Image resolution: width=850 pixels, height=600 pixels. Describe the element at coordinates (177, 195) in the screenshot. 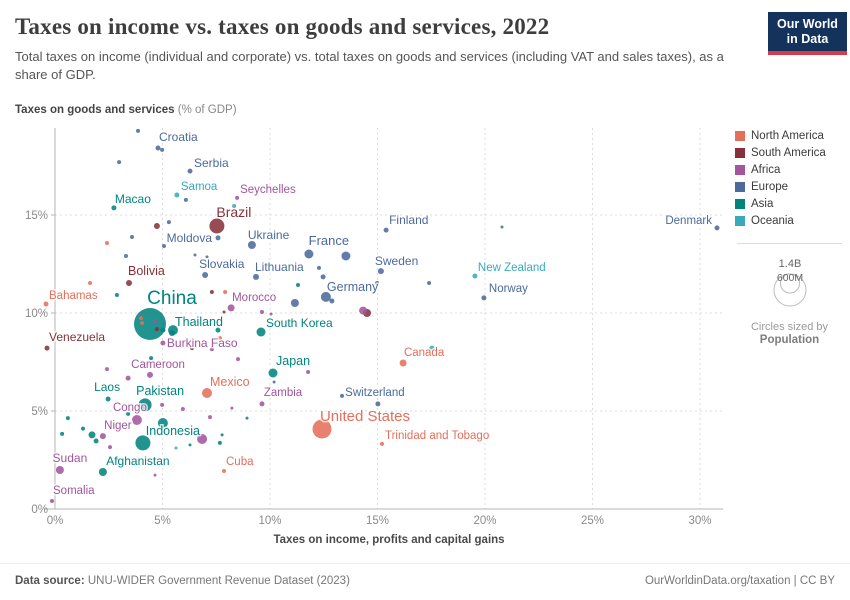

I see `scatter-dot-samoa` at that location.